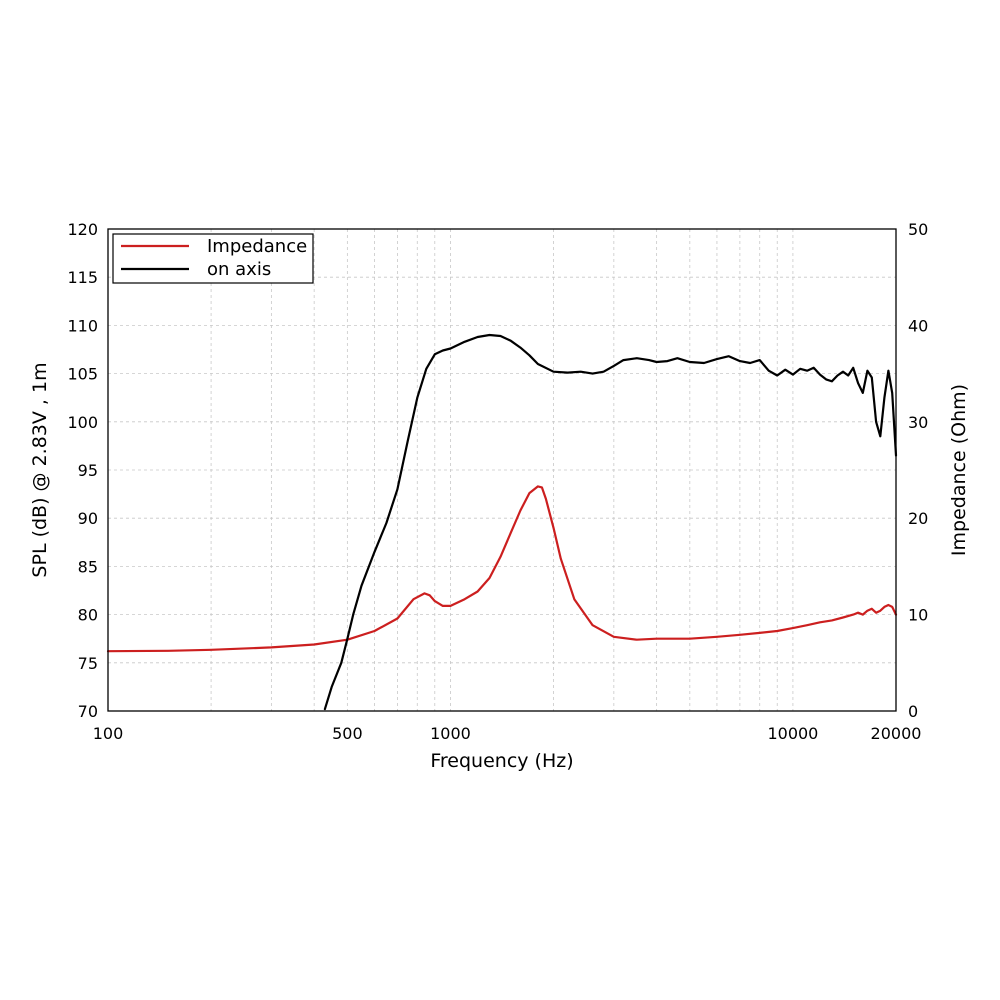 The height and width of the screenshot is (1000, 1000). What do you see at coordinates (913, 711) in the screenshot?
I see `y2-tick-label: 0` at bounding box center [913, 711].